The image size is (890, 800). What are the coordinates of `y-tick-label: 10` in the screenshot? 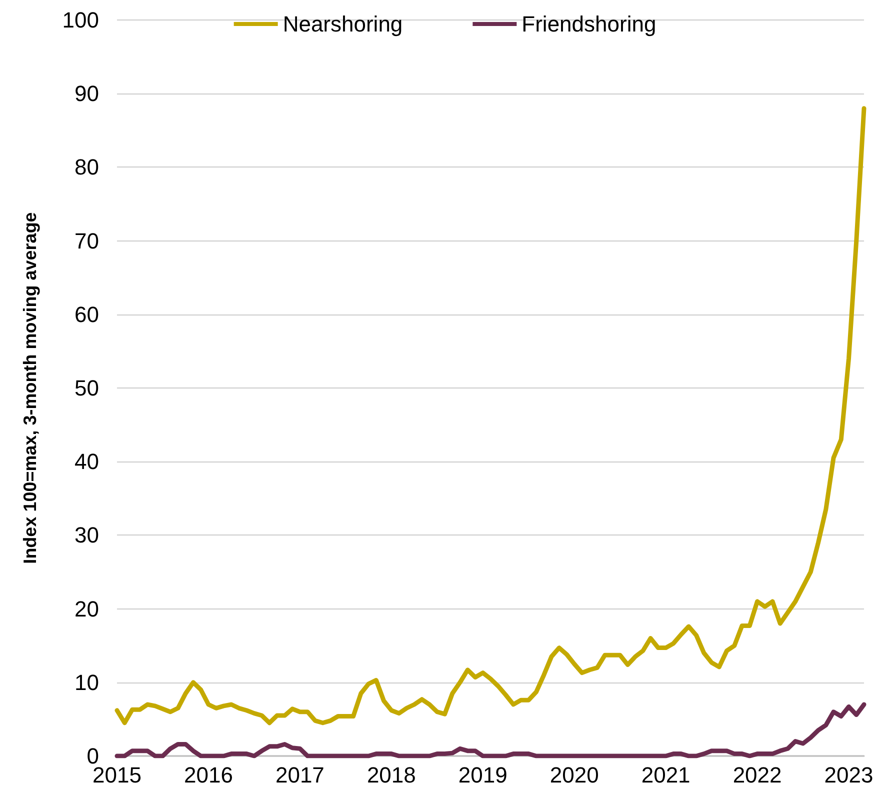 It's located at (86, 682).